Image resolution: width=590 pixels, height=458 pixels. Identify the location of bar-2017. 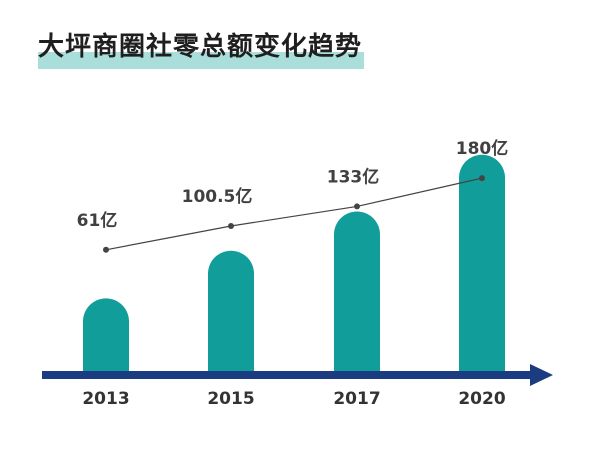
(357, 291).